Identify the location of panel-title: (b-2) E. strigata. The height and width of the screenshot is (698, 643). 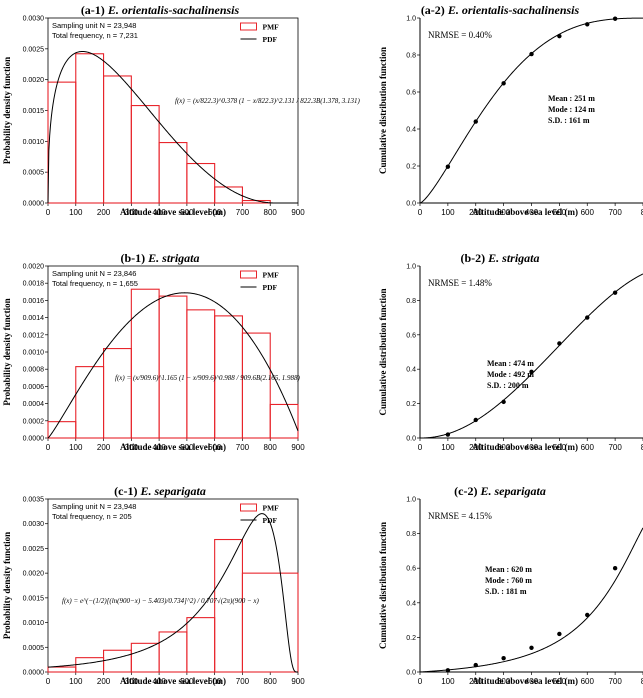
(499, 258).